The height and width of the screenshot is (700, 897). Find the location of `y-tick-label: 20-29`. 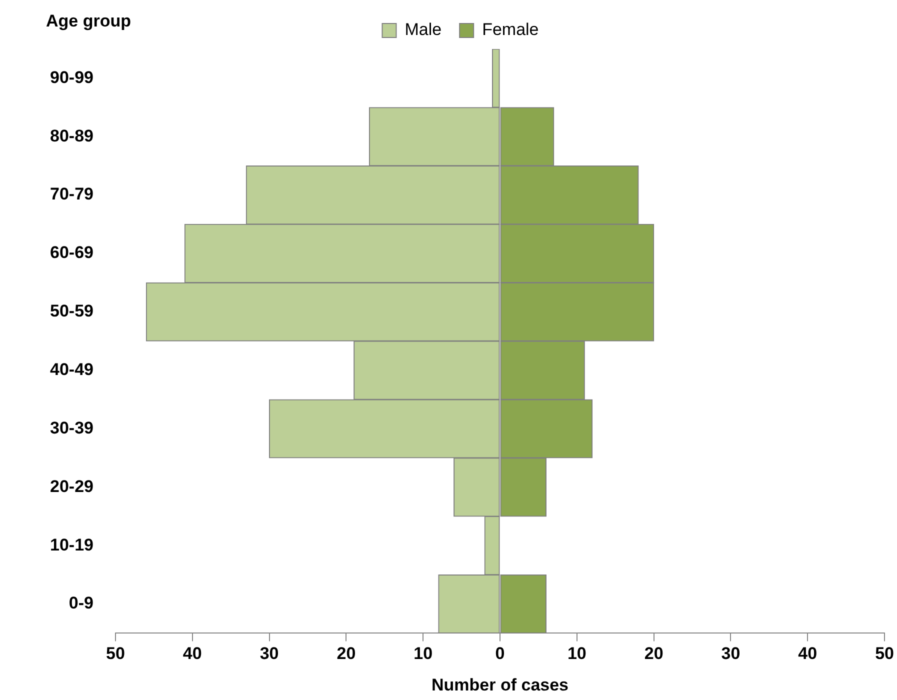

y-tick-label: 20-29 is located at coordinates (72, 486).